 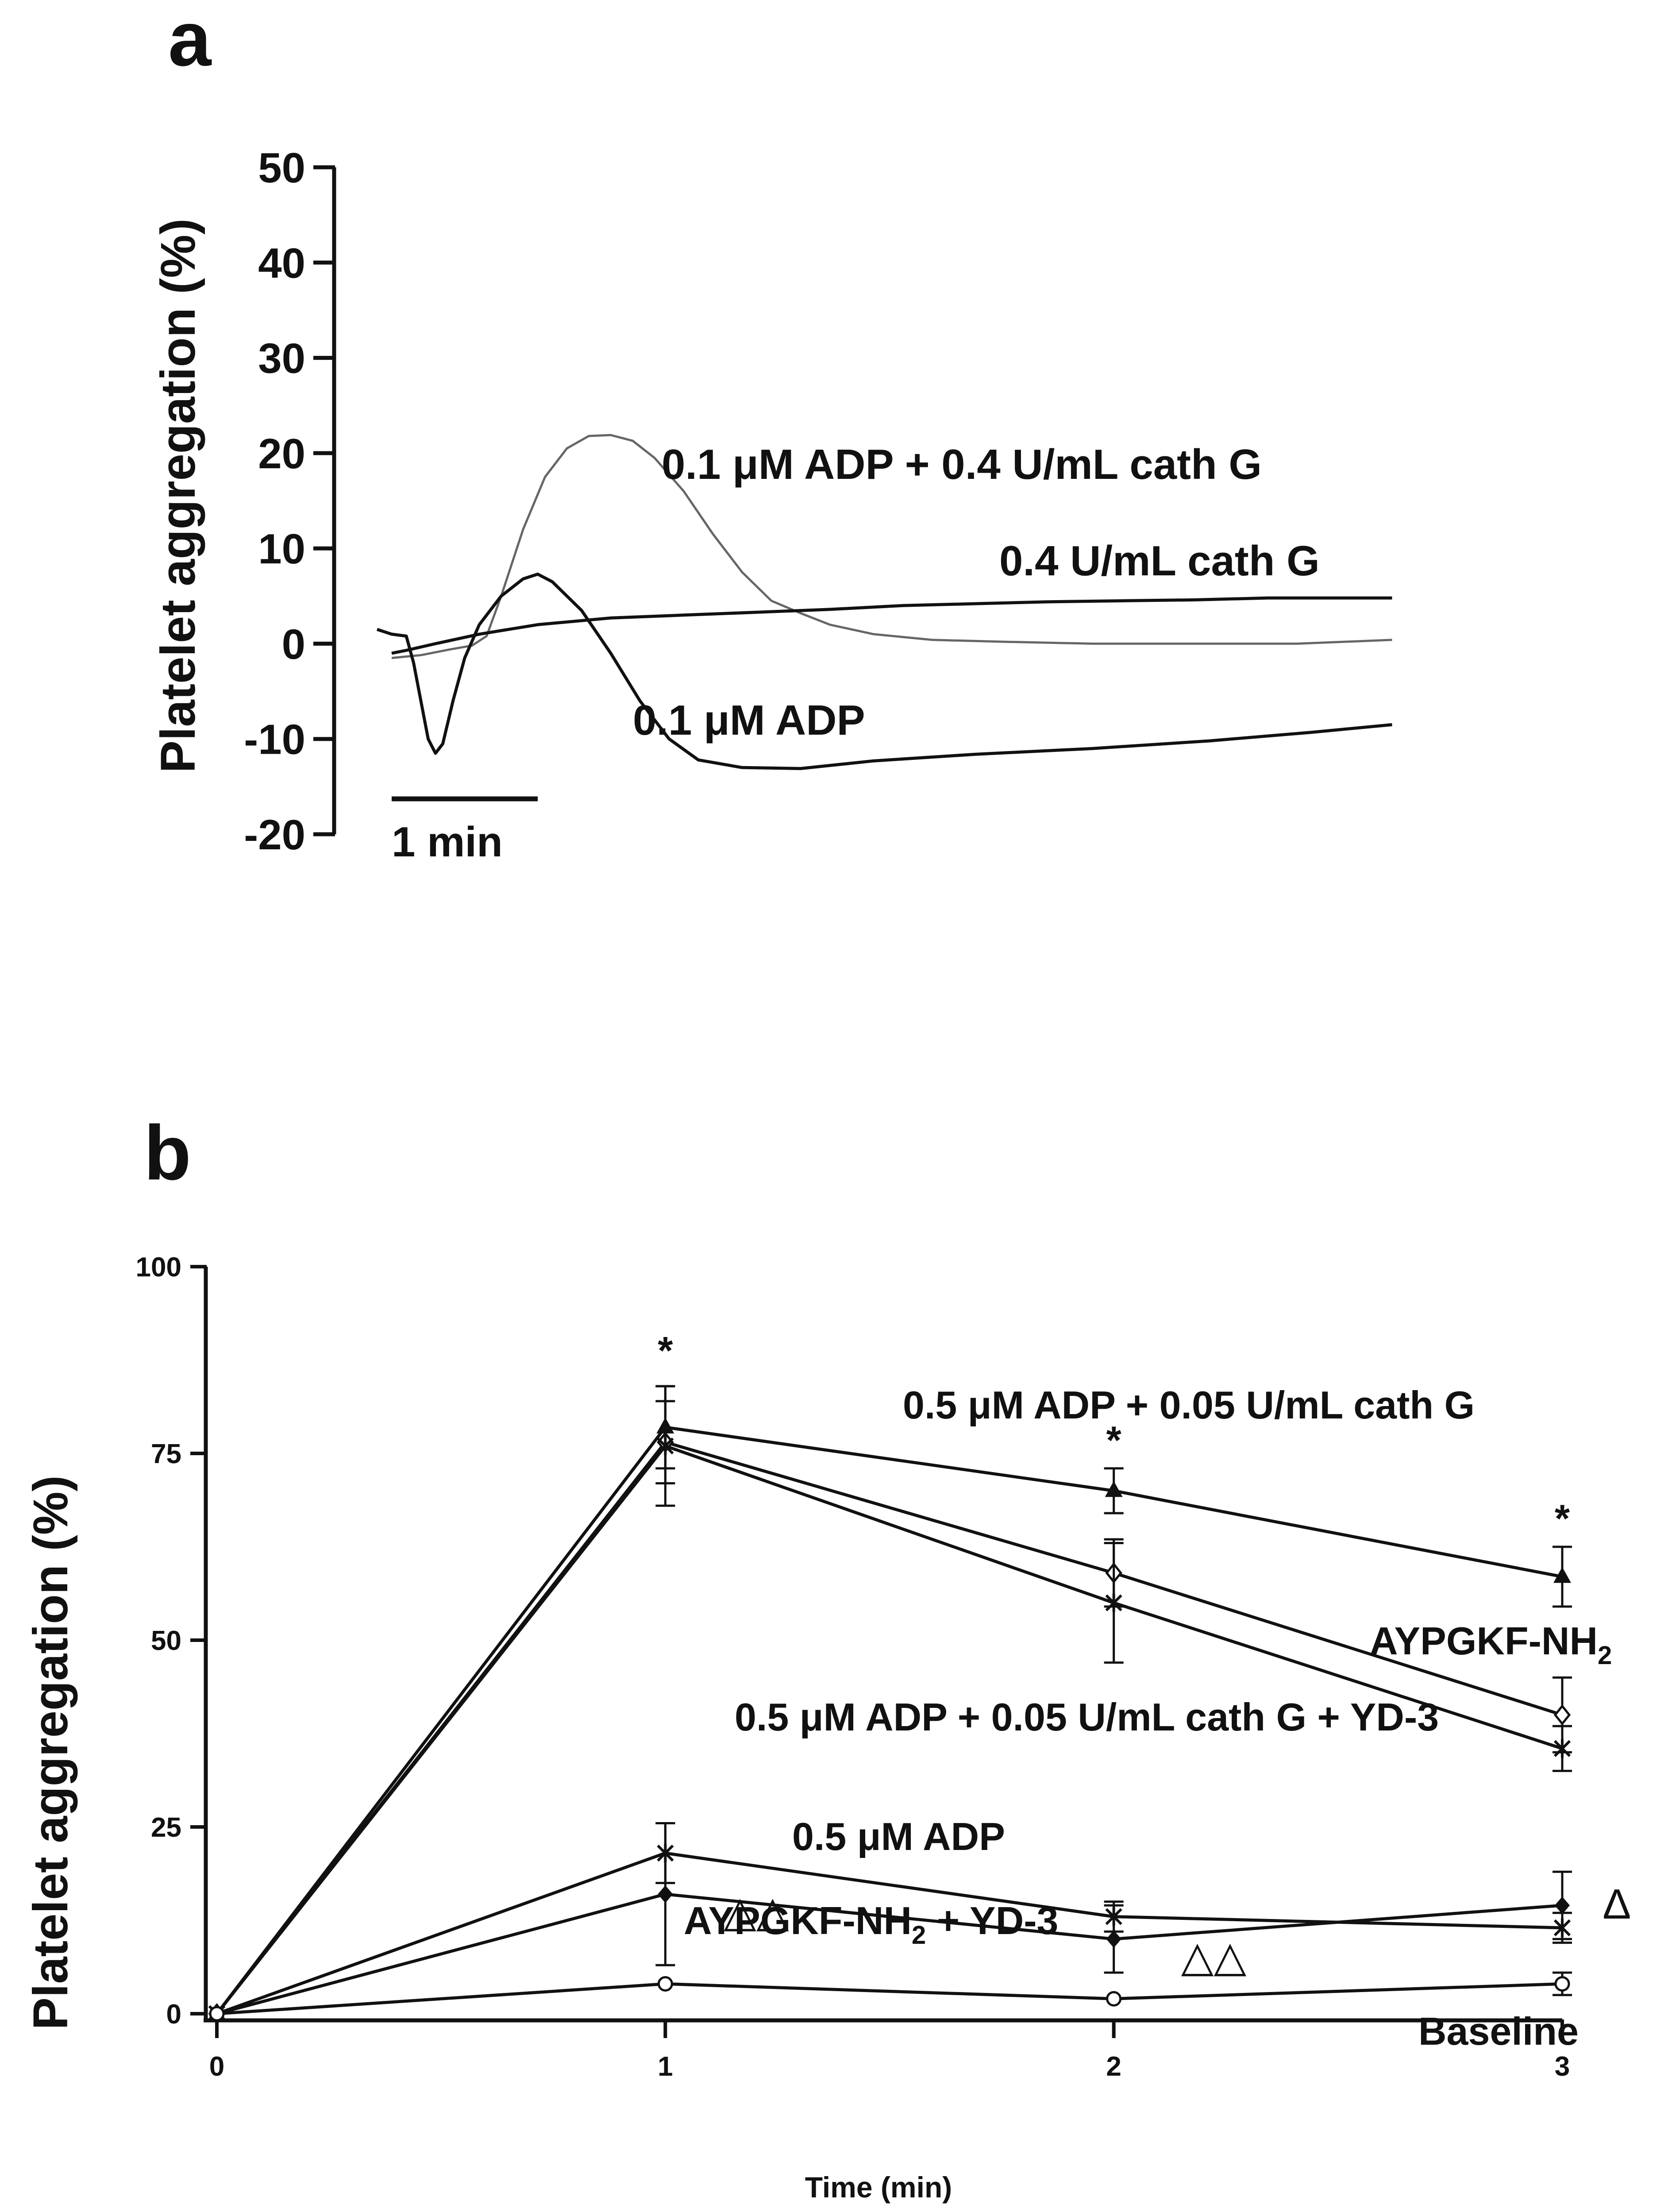 I want to click on significance-triangle: Δ, so click(x=1617, y=1904).